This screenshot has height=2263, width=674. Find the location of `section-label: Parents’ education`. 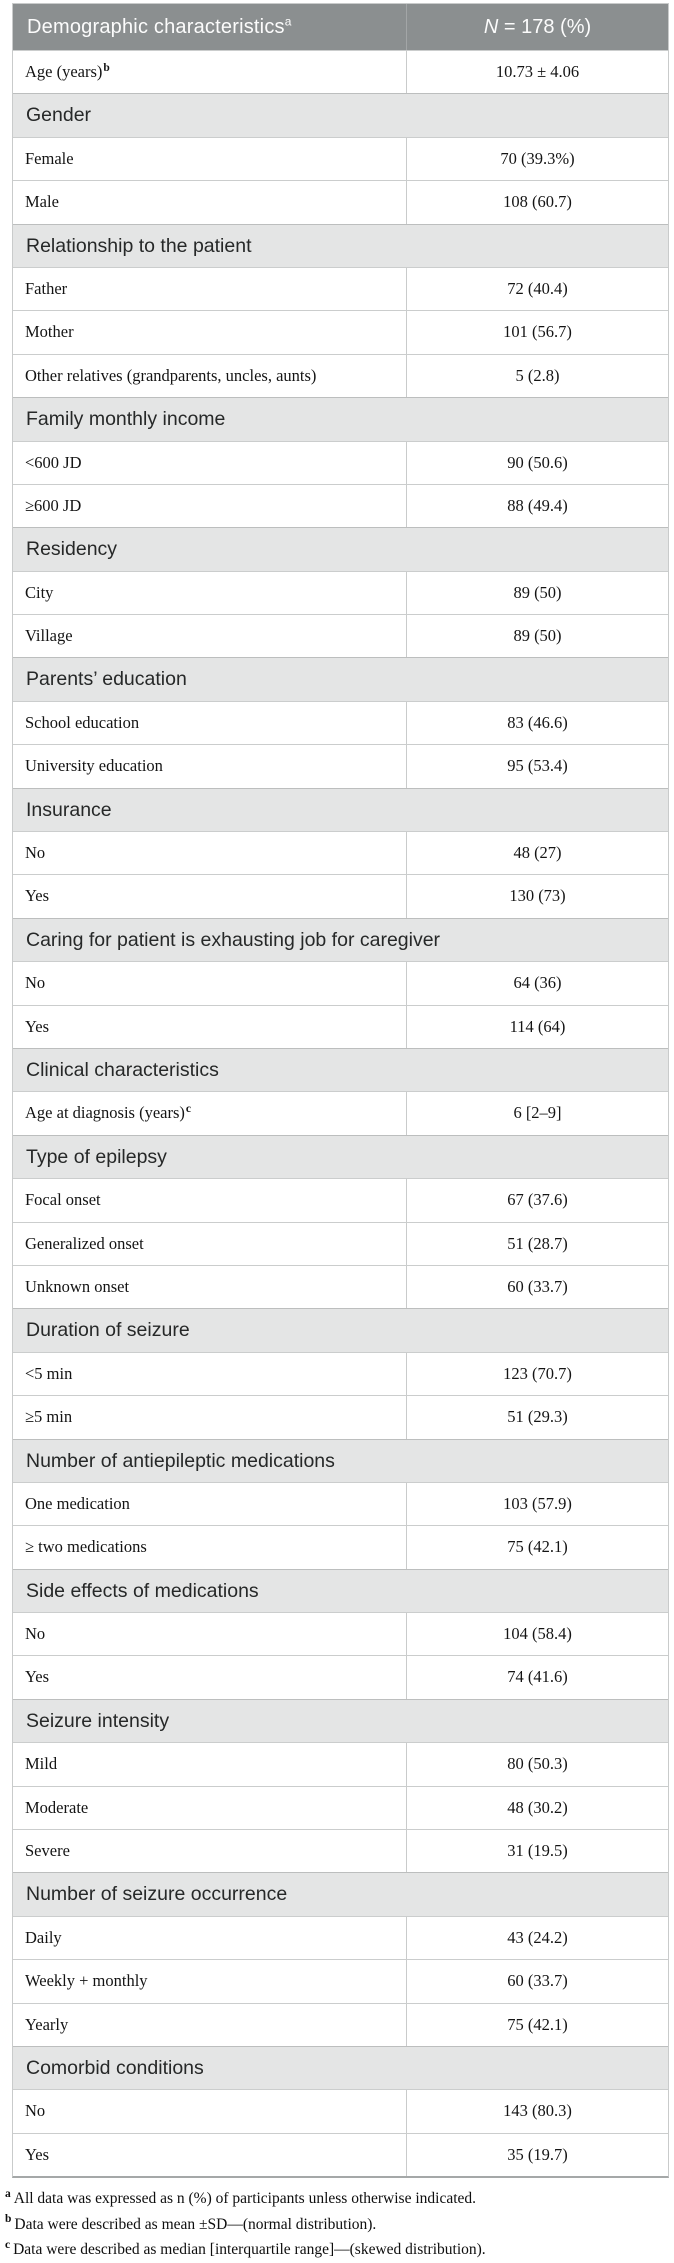

section-label: Parents’ education is located at coordinates (106, 679).